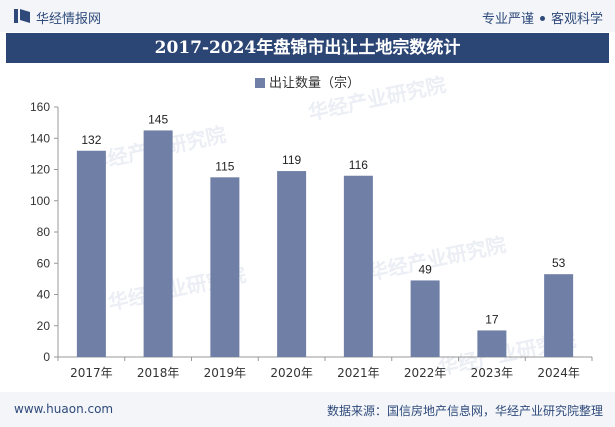  What do you see at coordinates (291, 373) in the screenshot?
I see `x-tick-label: 2020年` at bounding box center [291, 373].